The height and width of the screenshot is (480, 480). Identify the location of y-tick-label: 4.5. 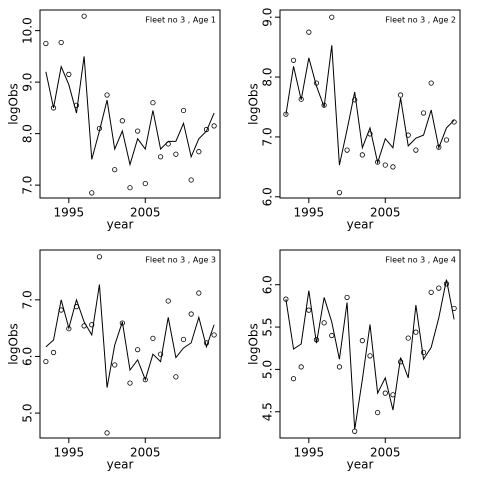
(268, 411).